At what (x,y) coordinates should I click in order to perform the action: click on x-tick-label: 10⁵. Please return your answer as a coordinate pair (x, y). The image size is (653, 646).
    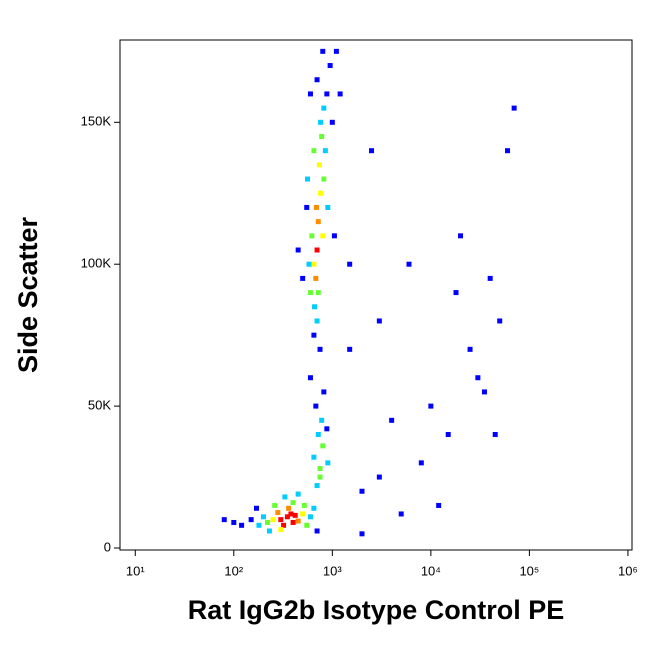
    Looking at the image, I should click on (529, 570).